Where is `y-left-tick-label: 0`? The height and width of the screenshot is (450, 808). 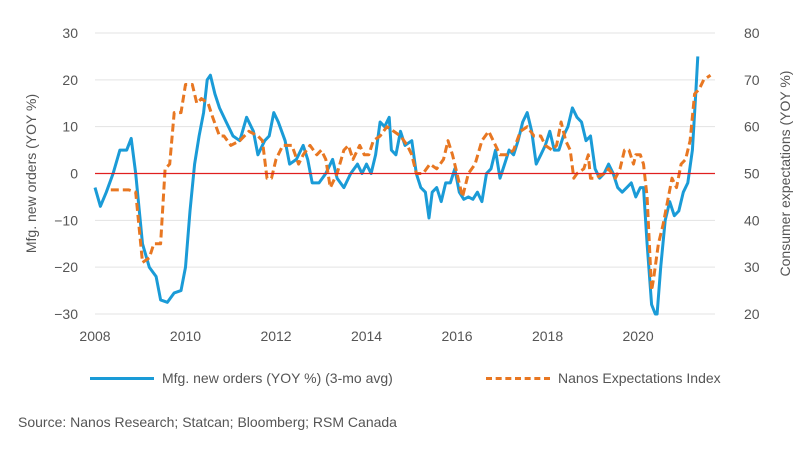 y-left-tick-label: 0 is located at coordinates (74, 174).